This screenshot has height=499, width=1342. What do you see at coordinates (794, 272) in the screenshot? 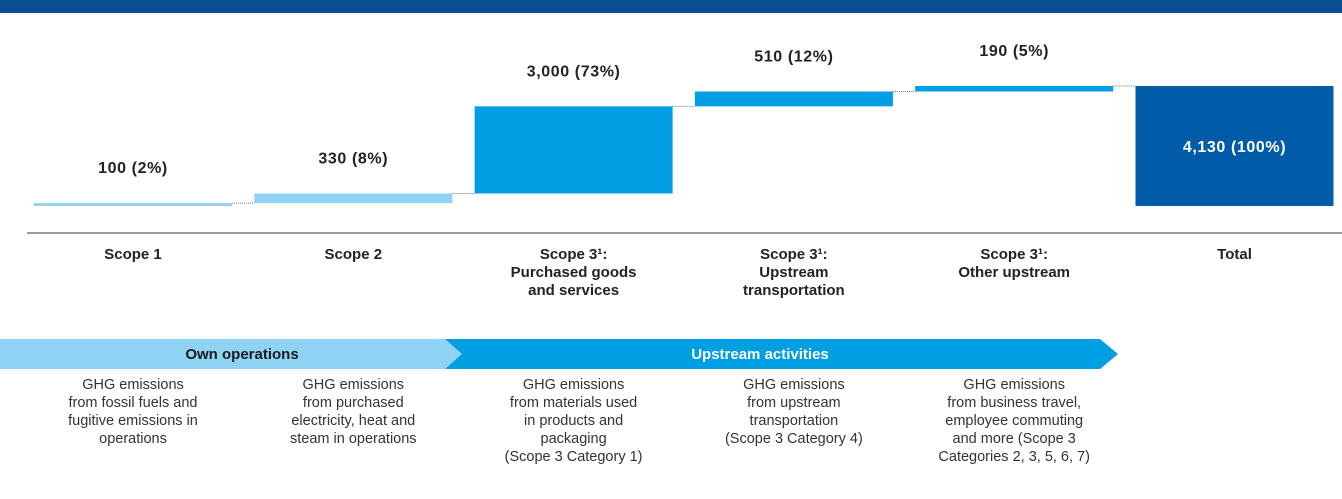
I see `category-label: Scope 3¹: Upstream transportation` at bounding box center [794, 272].